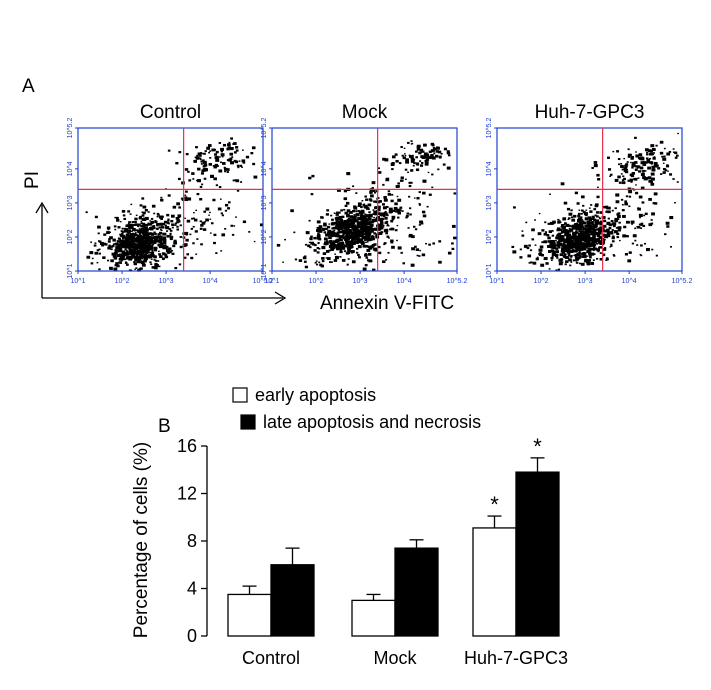  What do you see at coordinates (271, 658) in the screenshot?
I see `bar-x-tick-label: Control` at bounding box center [271, 658].